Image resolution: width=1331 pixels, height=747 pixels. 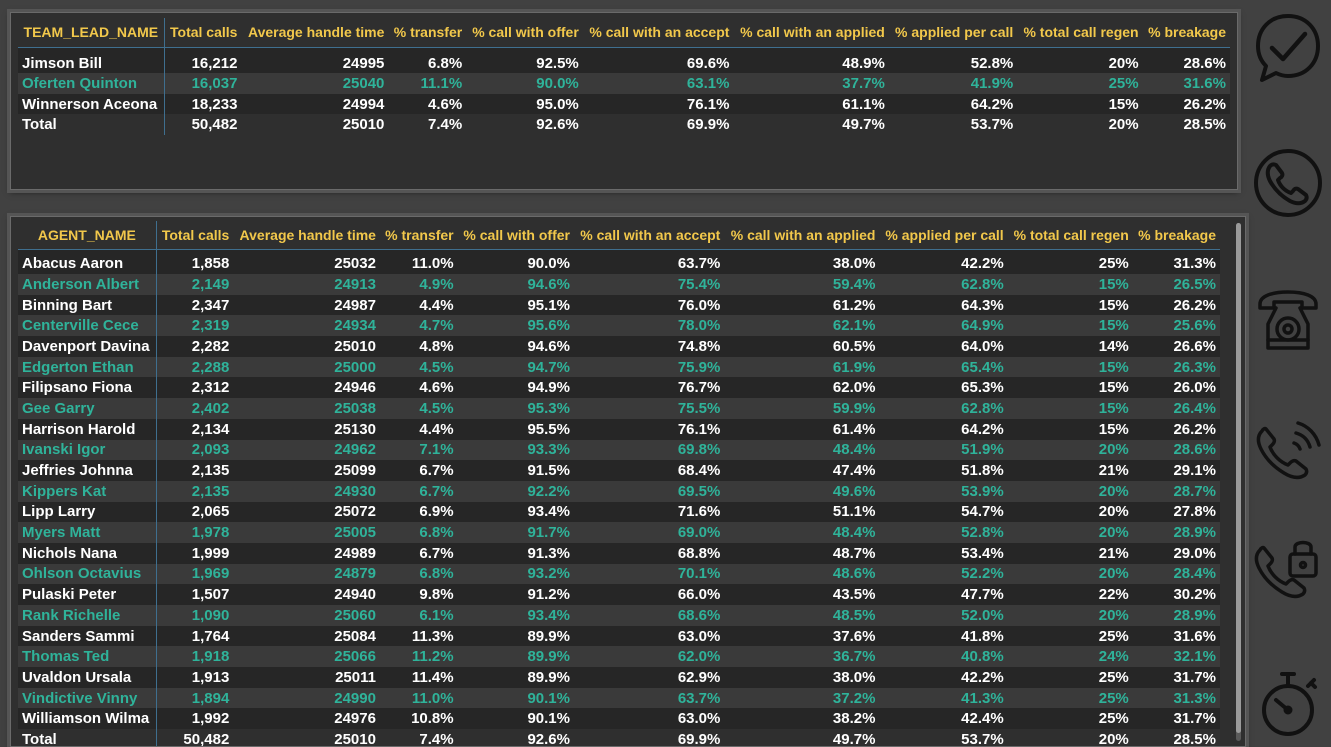 What do you see at coordinates (306, 326) in the screenshot?
I see `table-cell: 24934` at bounding box center [306, 326].